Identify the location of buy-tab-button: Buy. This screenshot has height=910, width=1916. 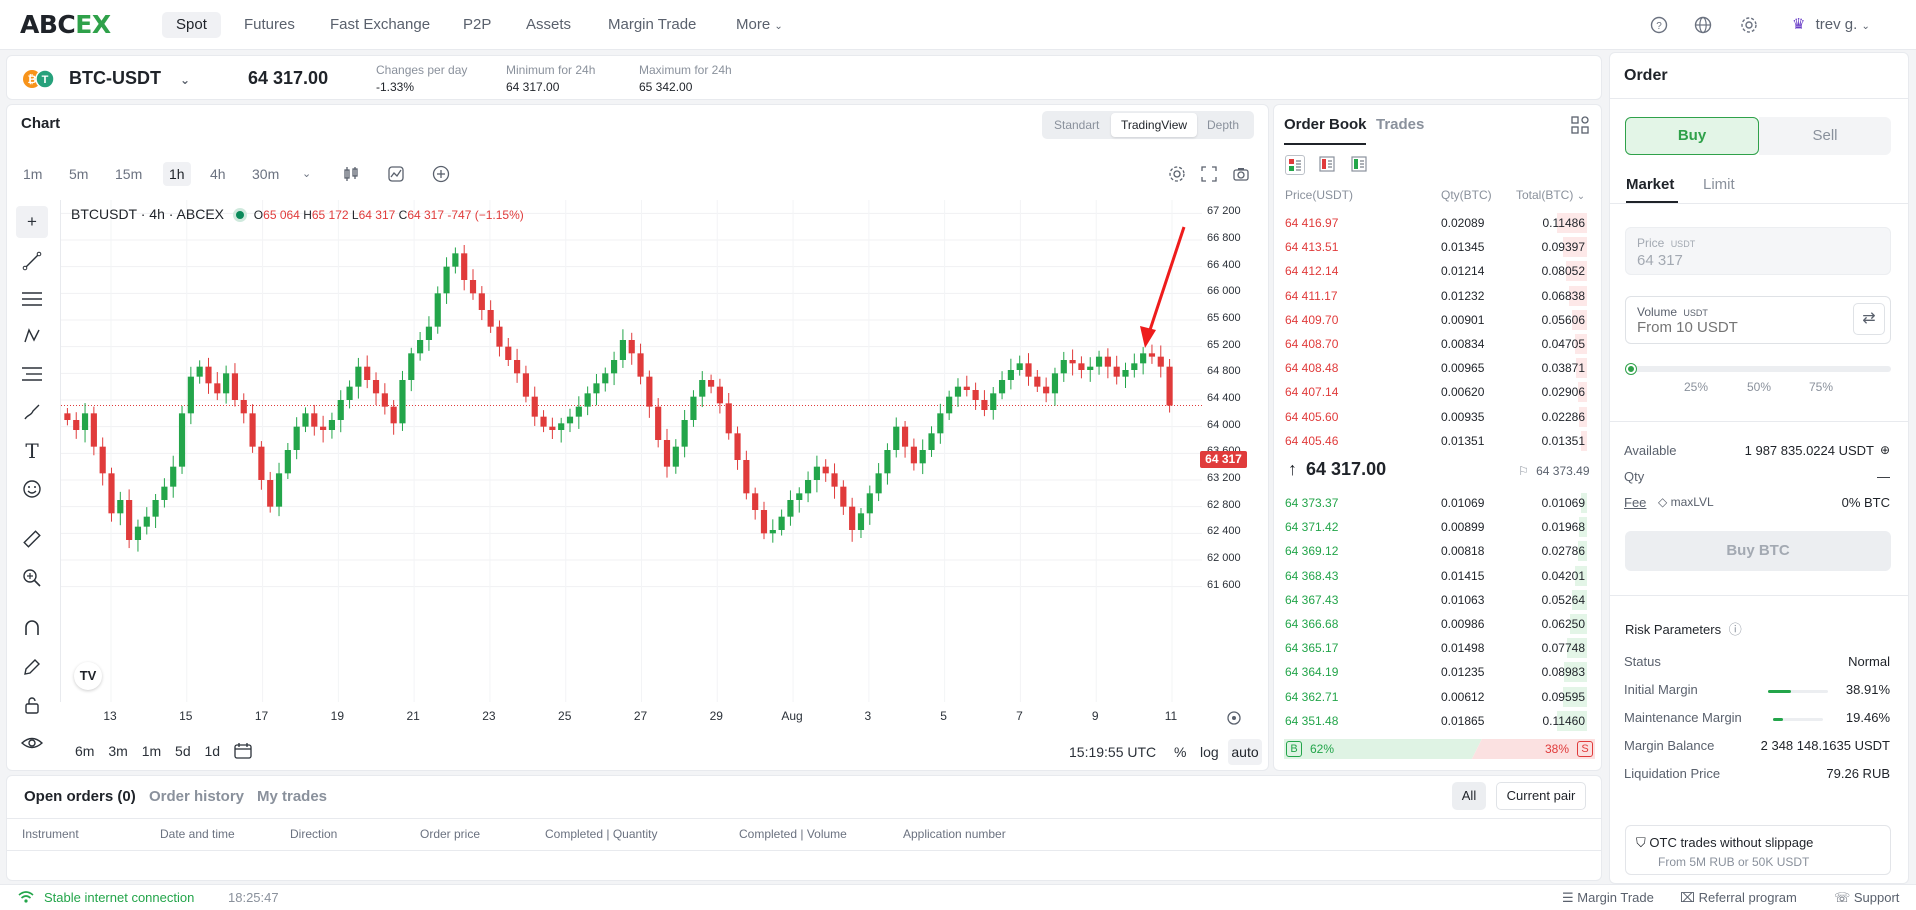
(1692, 136).